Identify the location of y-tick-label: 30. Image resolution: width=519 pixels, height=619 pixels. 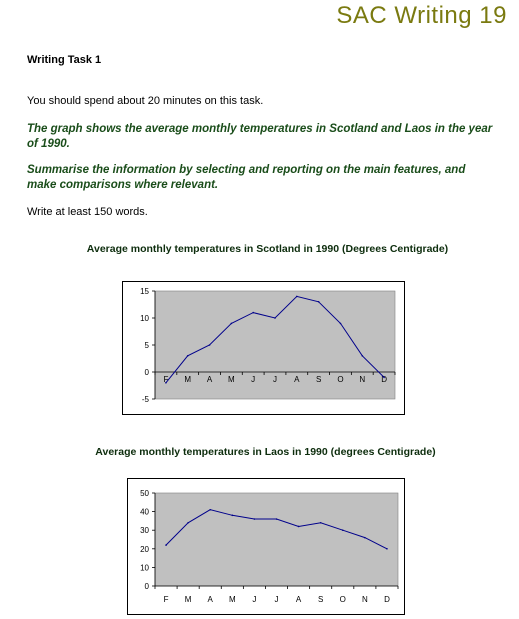
(144, 530).